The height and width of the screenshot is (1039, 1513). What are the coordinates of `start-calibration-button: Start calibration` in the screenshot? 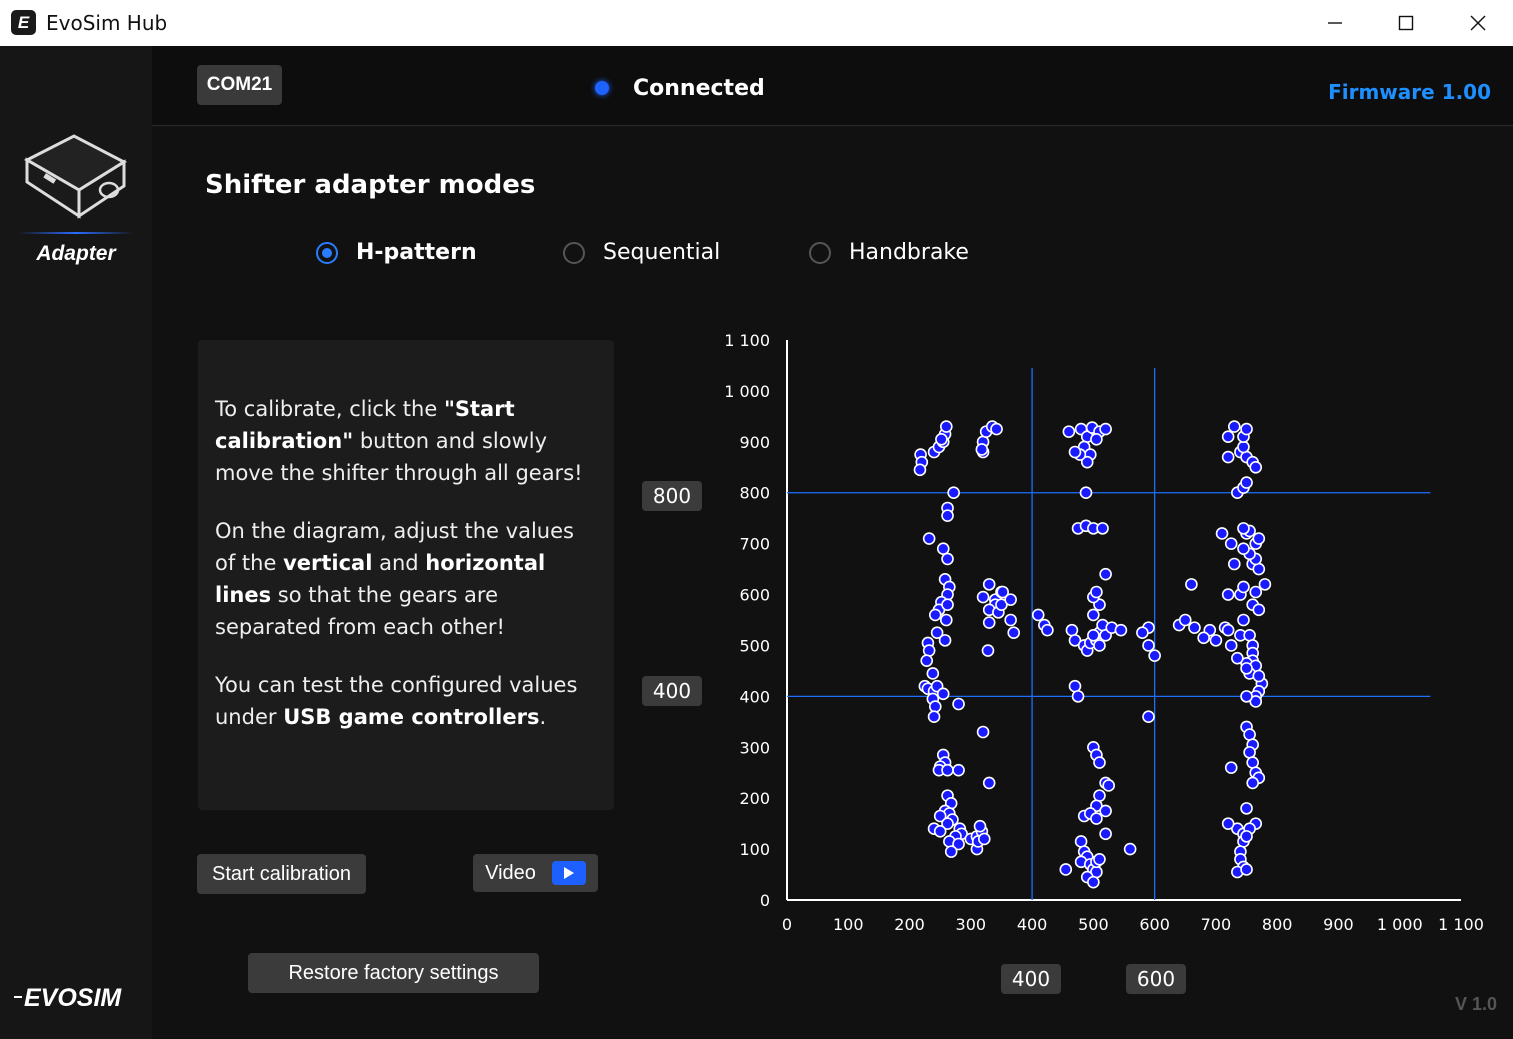 It's located at (281, 874).